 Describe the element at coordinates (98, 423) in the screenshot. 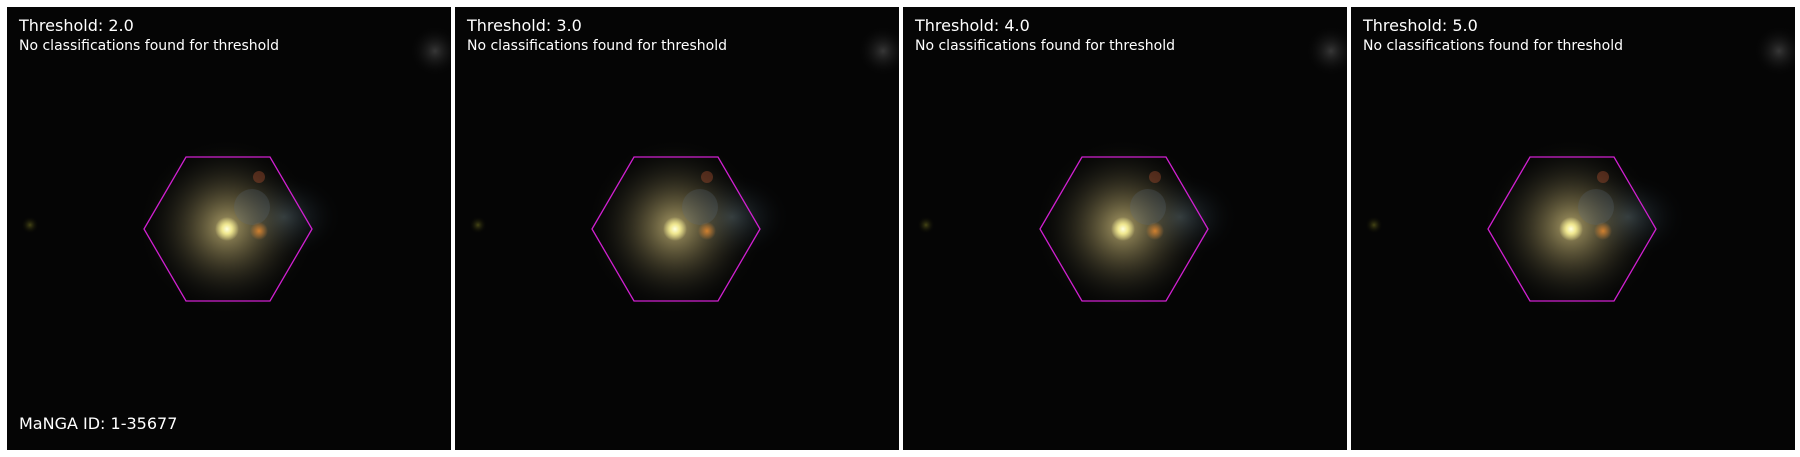

I see `manga-id-label: MaNGA ID: 1-35677` at that location.